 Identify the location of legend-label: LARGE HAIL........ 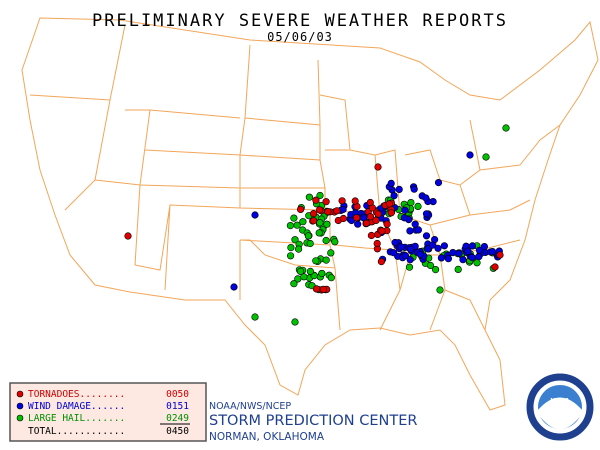
(76, 418).